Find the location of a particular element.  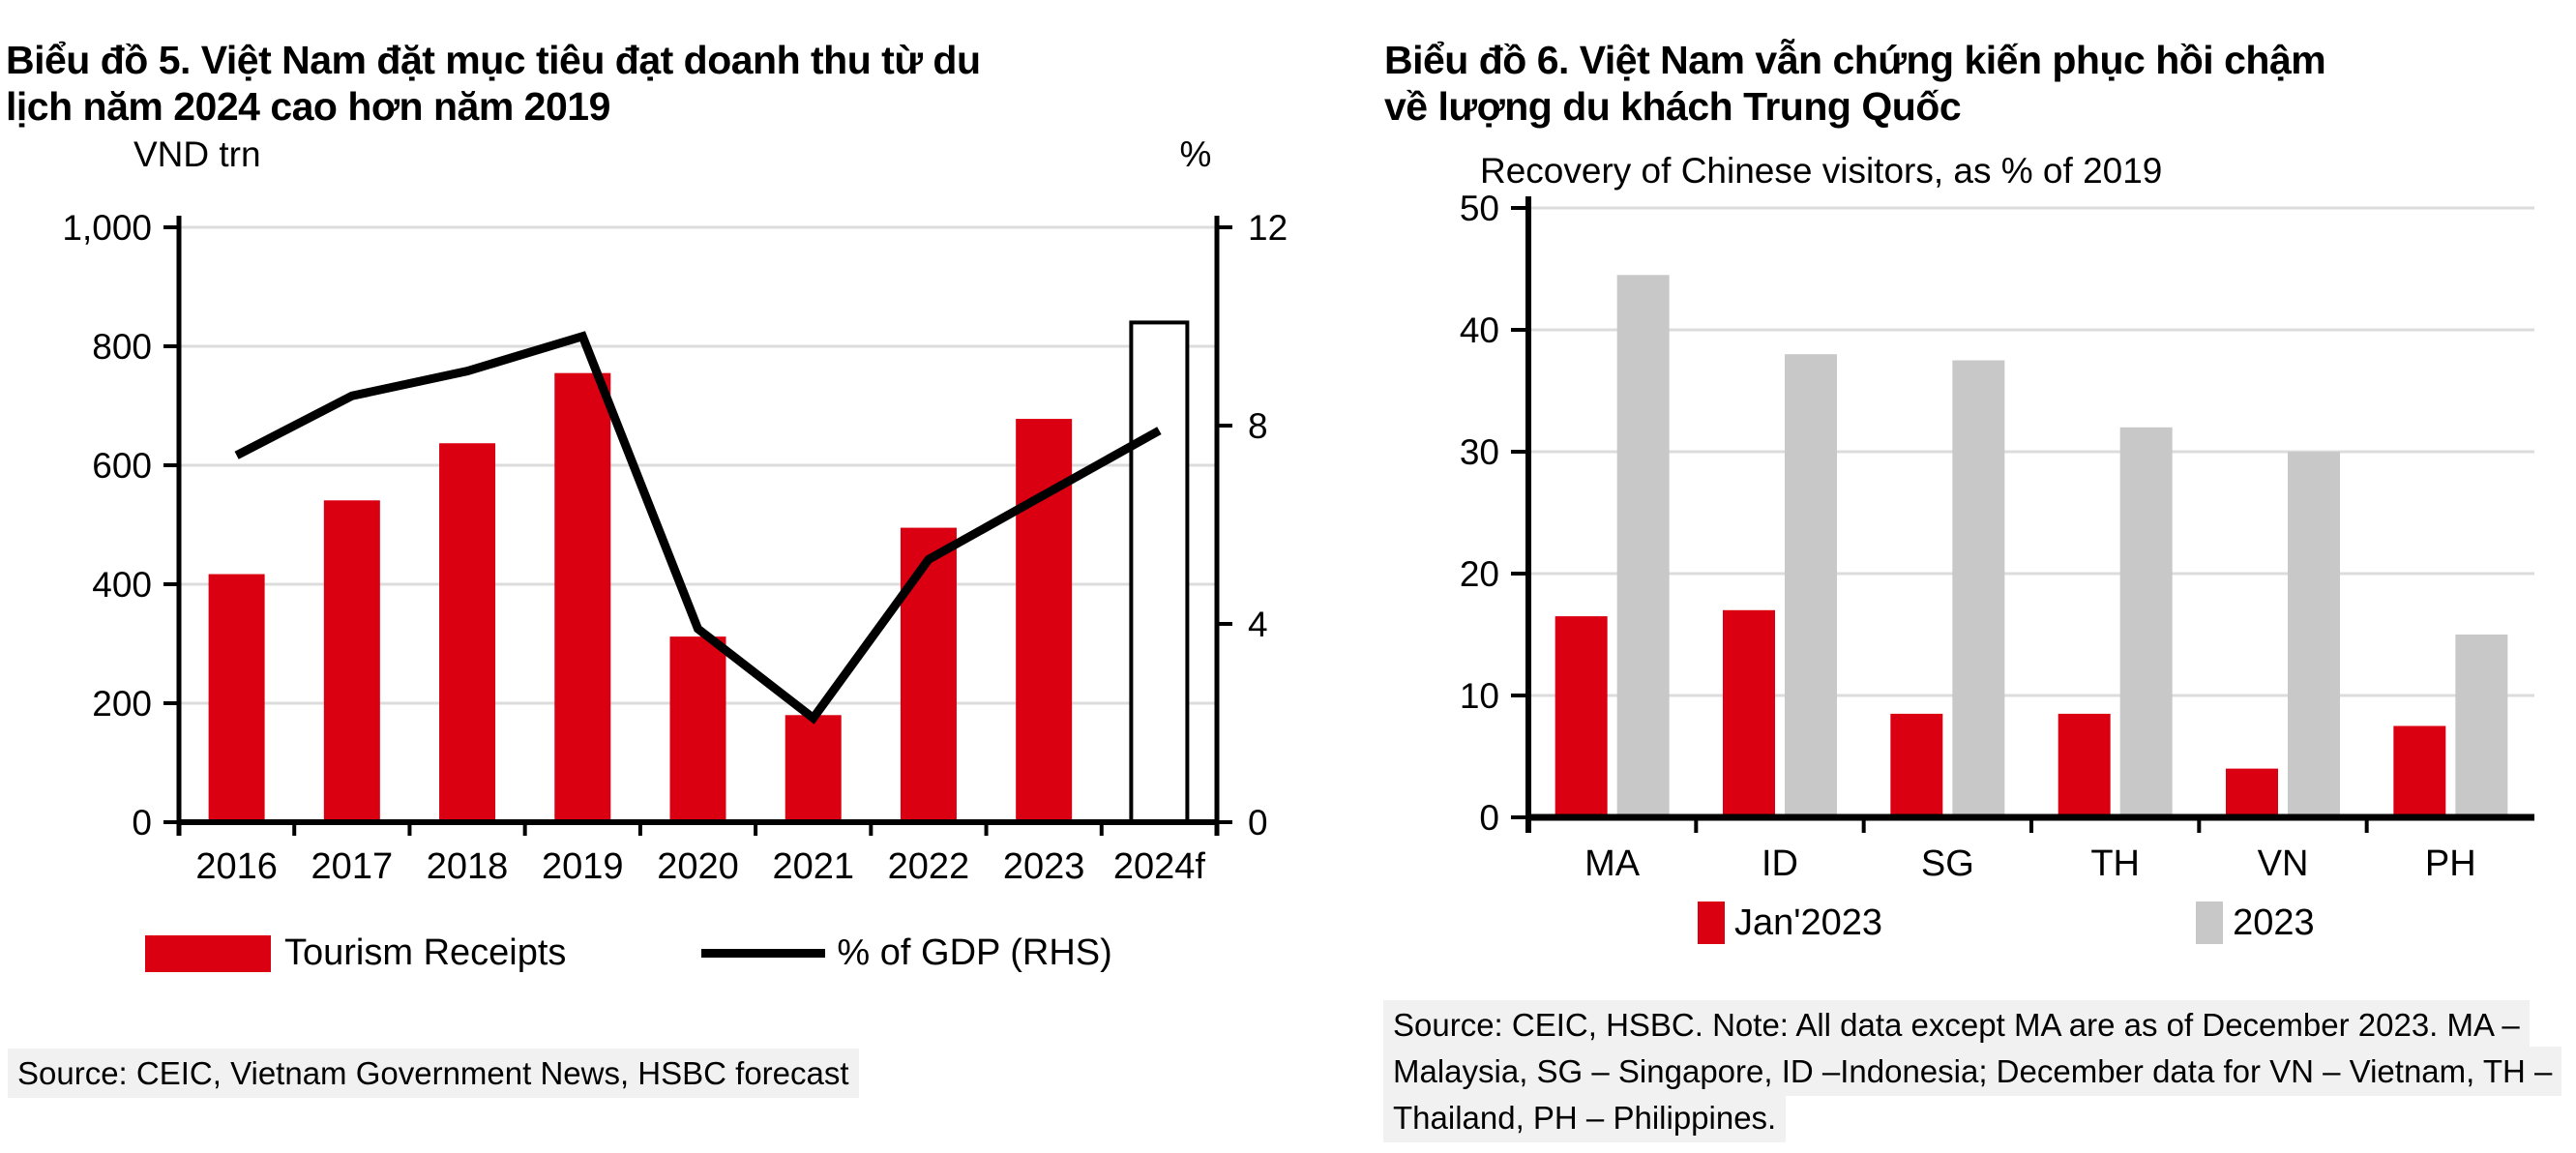

left-tick-label-1000: 1,000 is located at coordinates (107, 228).